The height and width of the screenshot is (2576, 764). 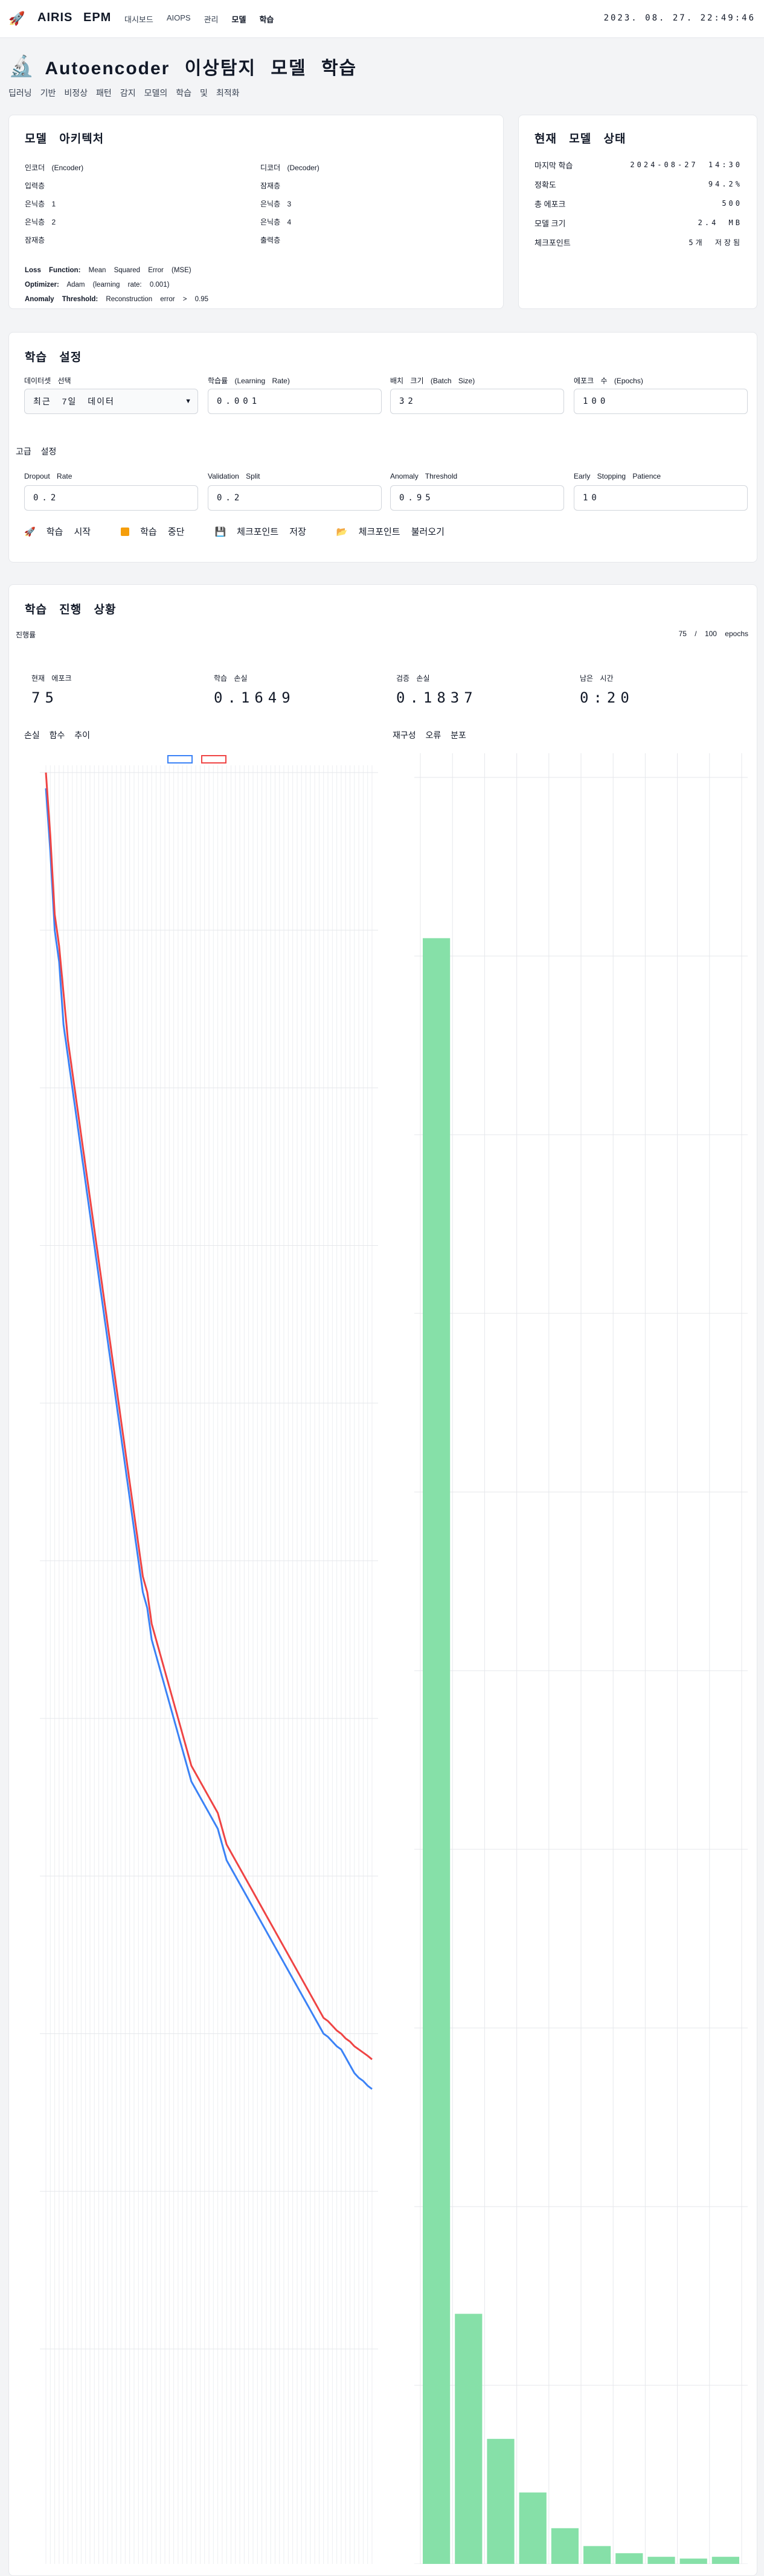 I want to click on brand-name: AIRIS, so click(x=55, y=17).